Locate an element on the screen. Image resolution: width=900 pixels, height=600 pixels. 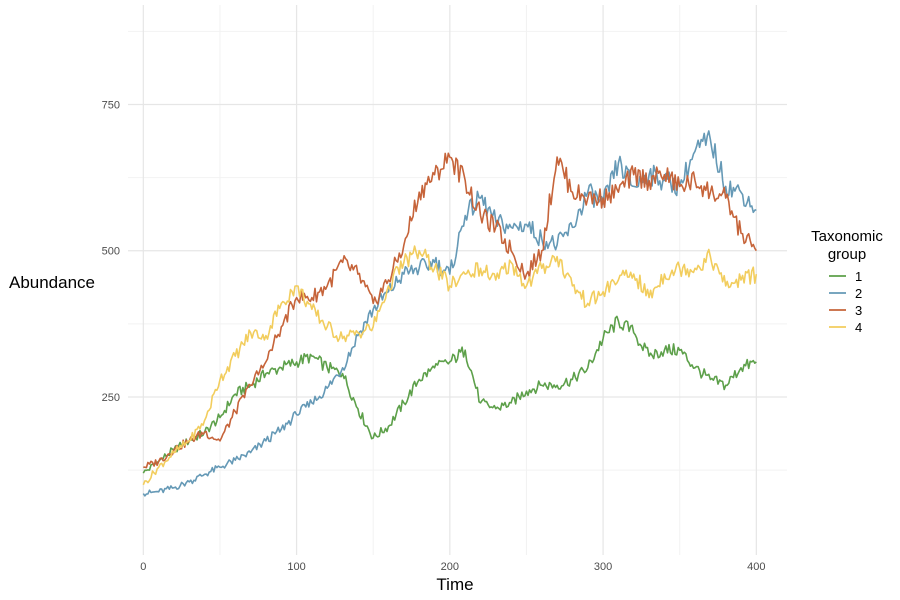
x-axis-title: Time is located at coordinates (454, 584).